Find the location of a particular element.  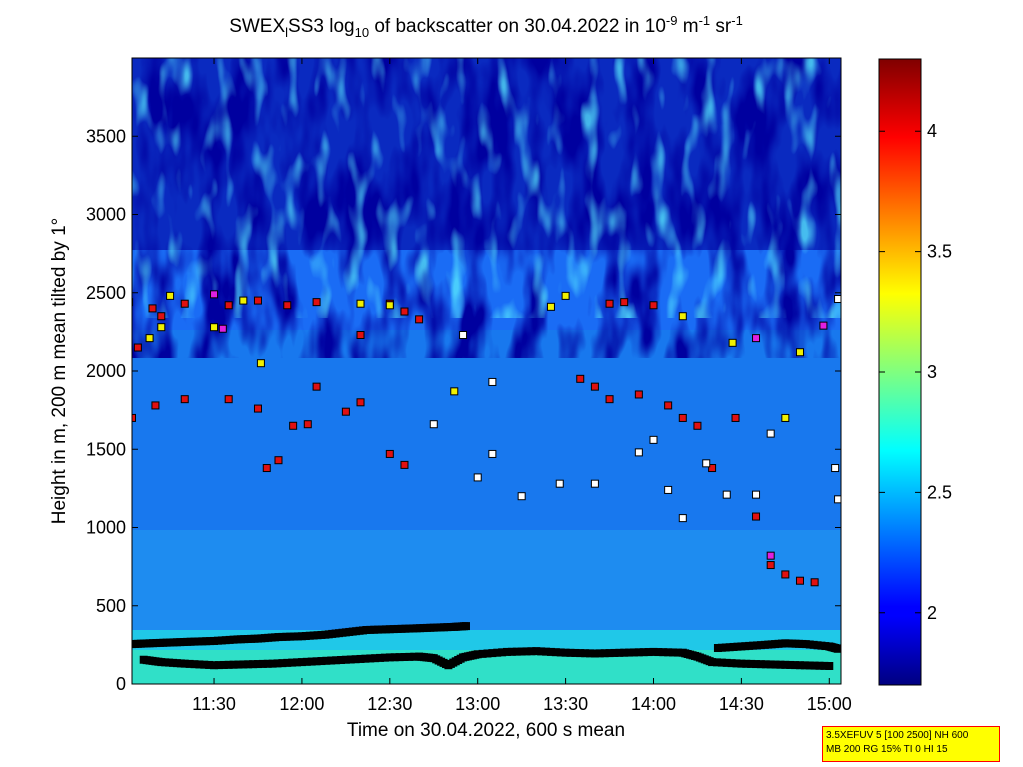

y-tick-label: 2500 is located at coordinates (106, 293).